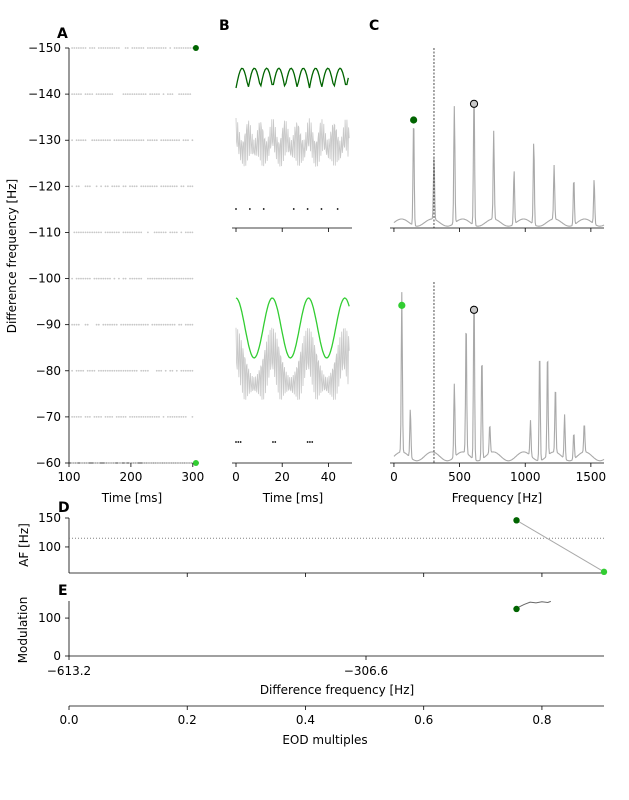  Describe the element at coordinates (44, 94) in the screenshot. I see `y-tick-label: −140` at that location.